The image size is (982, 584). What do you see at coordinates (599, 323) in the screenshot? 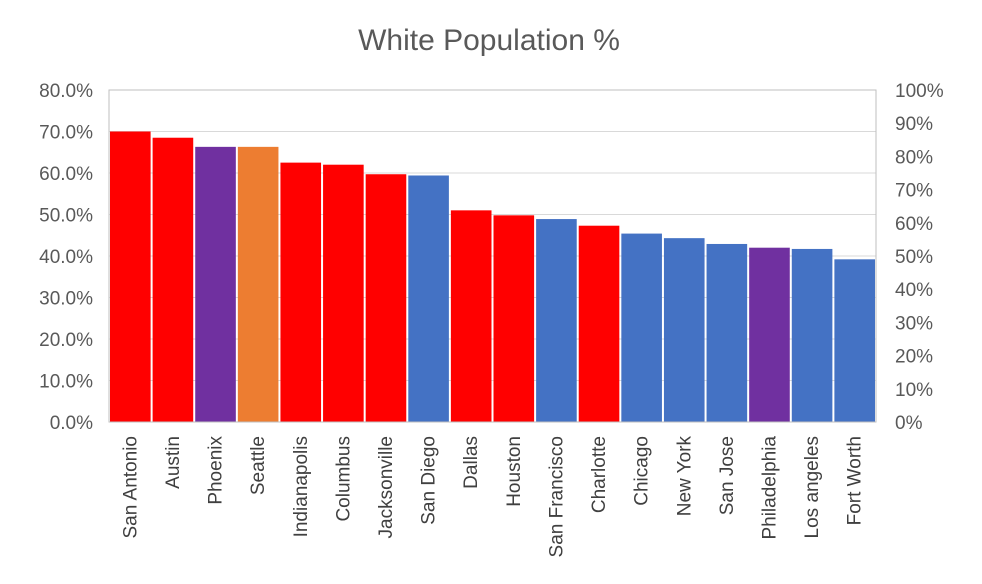
I see `bar-charlotte` at bounding box center [599, 323].